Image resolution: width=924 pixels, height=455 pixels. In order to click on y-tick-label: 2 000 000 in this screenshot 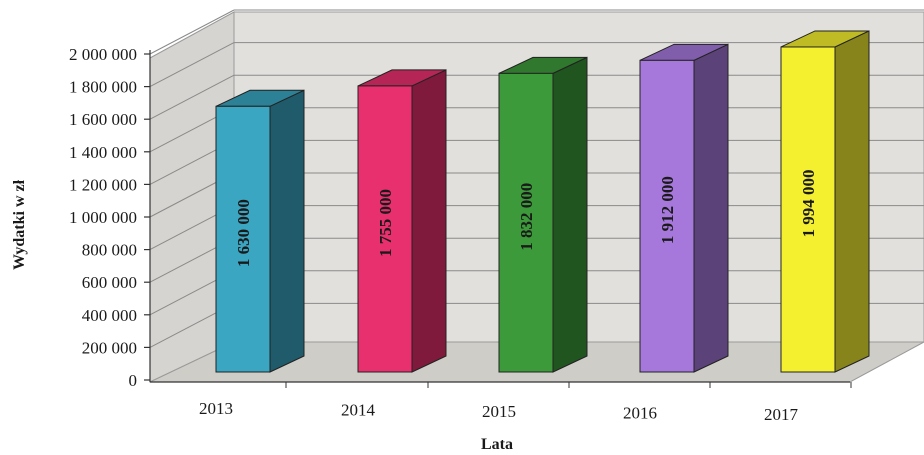, I will do `click(103, 54)`.